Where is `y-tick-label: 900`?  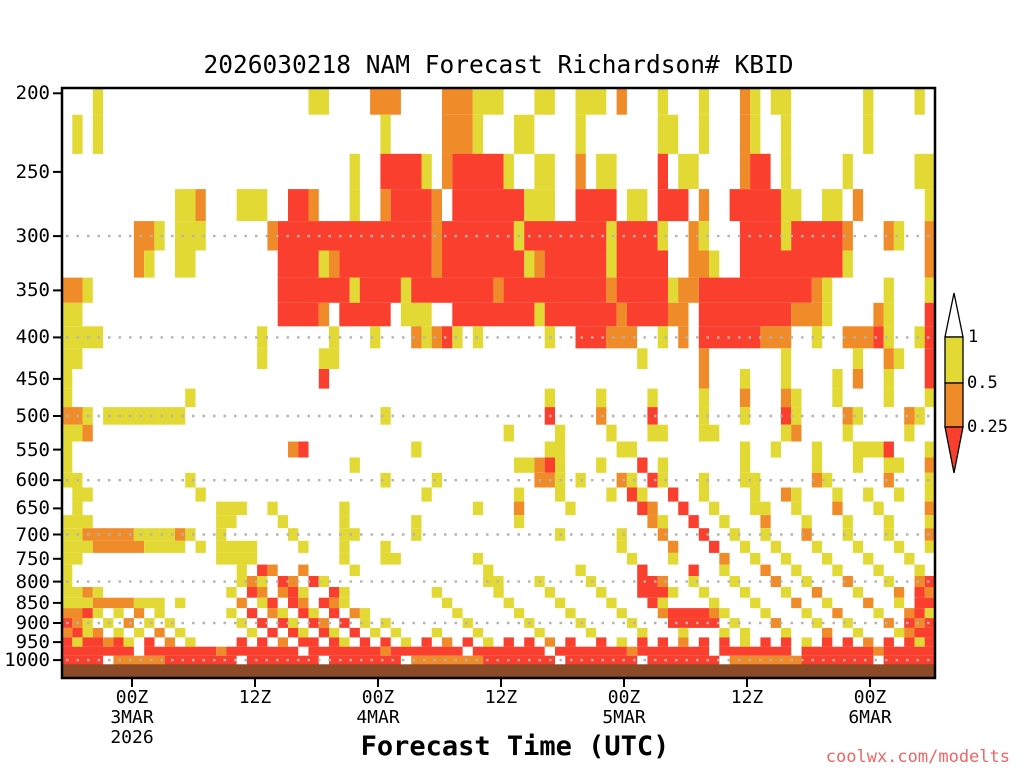 y-tick-label: 900 is located at coordinates (32, 623).